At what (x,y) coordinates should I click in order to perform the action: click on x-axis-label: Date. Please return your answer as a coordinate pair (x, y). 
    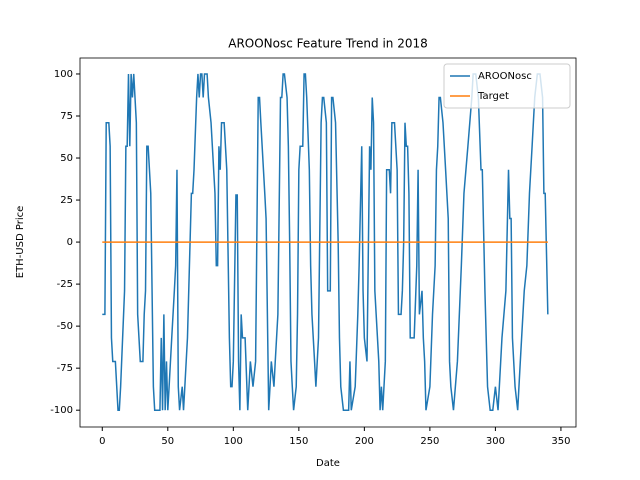
    Looking at the image, I should click on (328, 463).